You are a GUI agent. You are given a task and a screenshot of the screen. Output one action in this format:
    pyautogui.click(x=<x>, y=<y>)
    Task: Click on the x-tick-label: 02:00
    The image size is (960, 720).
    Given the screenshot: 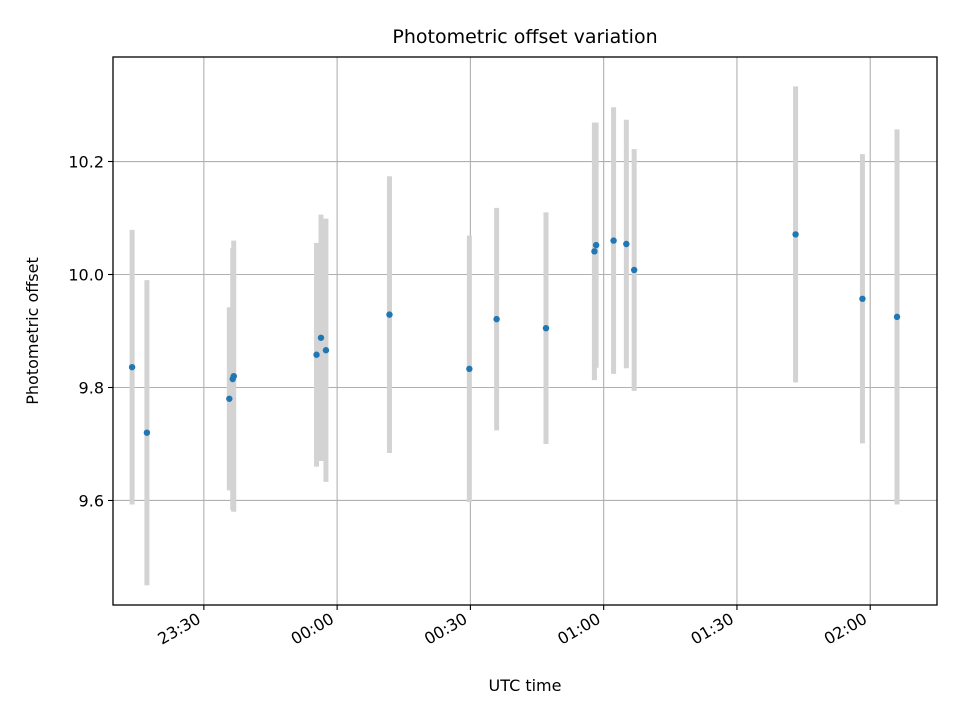 What is the action you would take?
    pyautogui.click(x=845, y=629)
    